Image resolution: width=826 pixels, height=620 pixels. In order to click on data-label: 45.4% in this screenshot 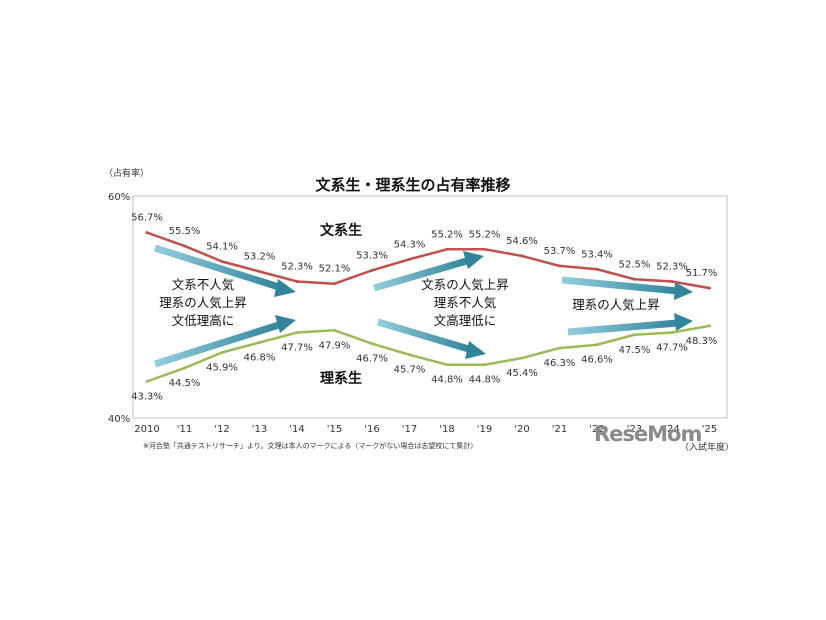, I will do `click(522, 373)`.